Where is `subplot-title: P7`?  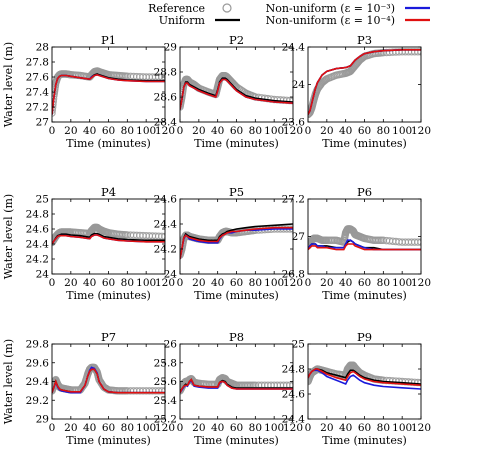 subplot-title: P7 is located at coordinates (108, 337).